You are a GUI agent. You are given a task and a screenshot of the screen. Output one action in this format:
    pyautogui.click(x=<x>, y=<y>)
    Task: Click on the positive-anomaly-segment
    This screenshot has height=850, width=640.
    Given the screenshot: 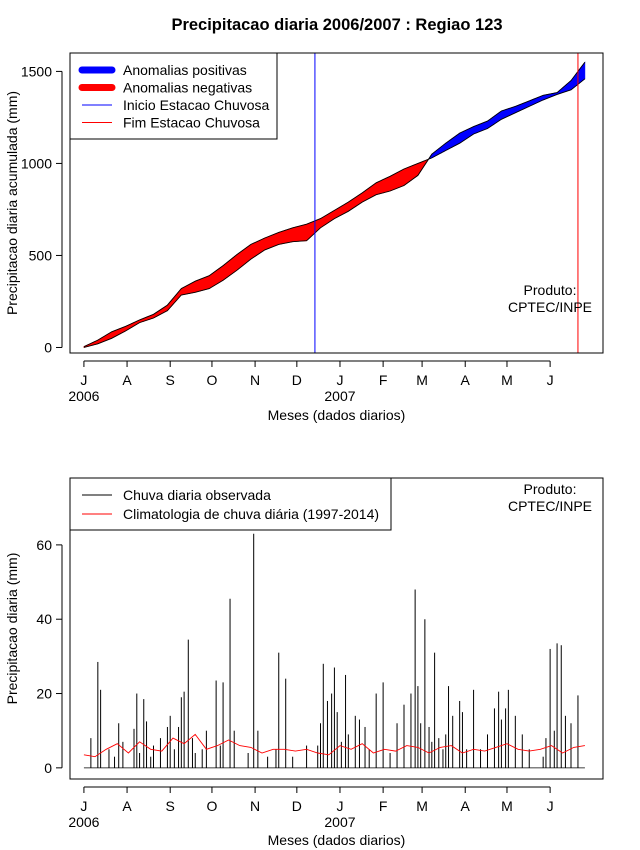 What is the action you would take?
    pyautogui.click(x=584, y=71)
    